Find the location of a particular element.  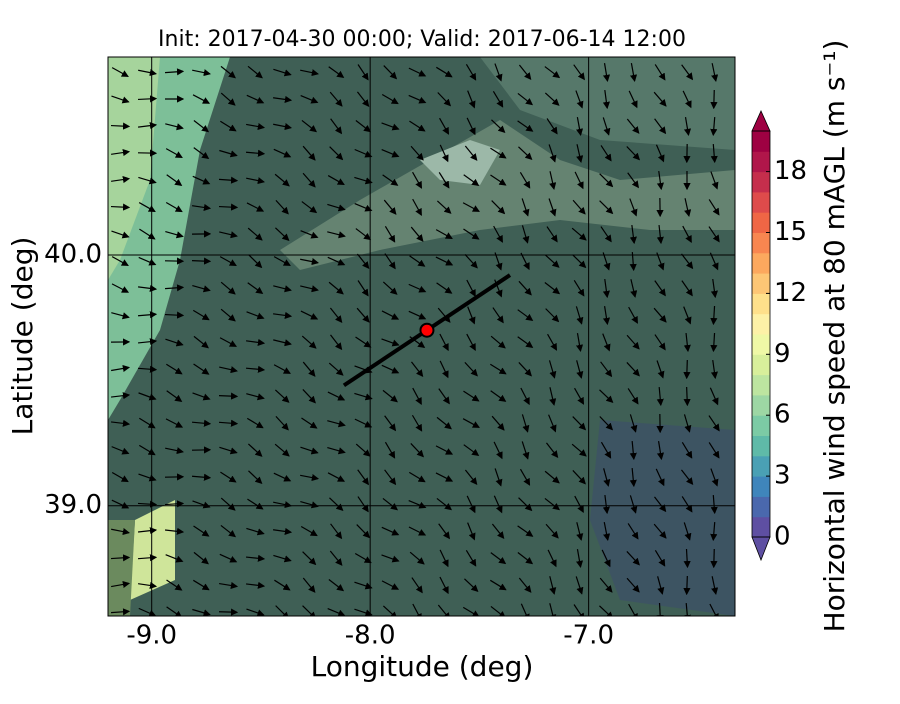

y-axis-label: Latitude (deg) is located at coordinates (22, 336).